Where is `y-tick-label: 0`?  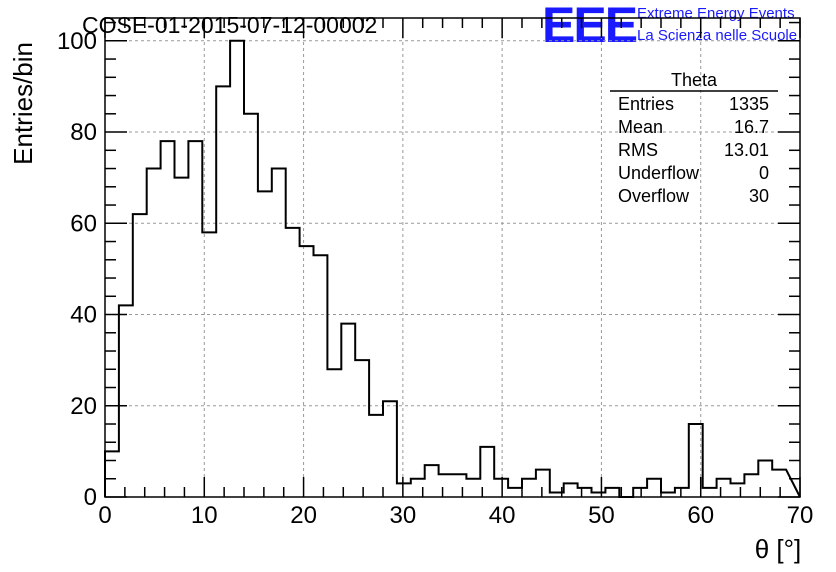
y-tick-label: 0 is located at coordinates (90, 497).